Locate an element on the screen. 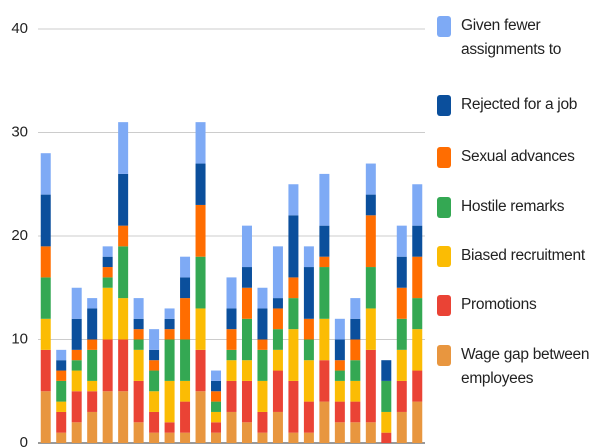  y-tick-label: 20 is located at coordinates (19, 235).